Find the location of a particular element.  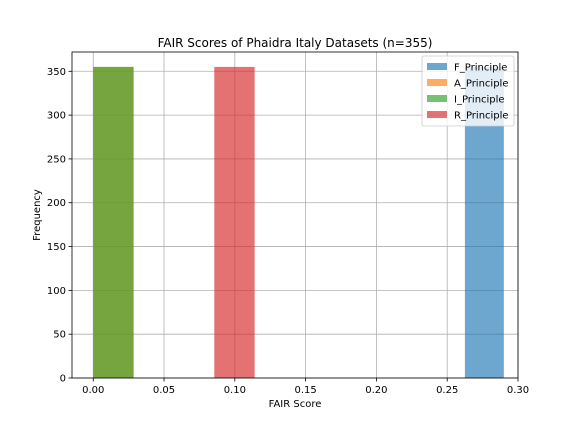

y-axis-label: Frequency is located at coordinates (37, 215).